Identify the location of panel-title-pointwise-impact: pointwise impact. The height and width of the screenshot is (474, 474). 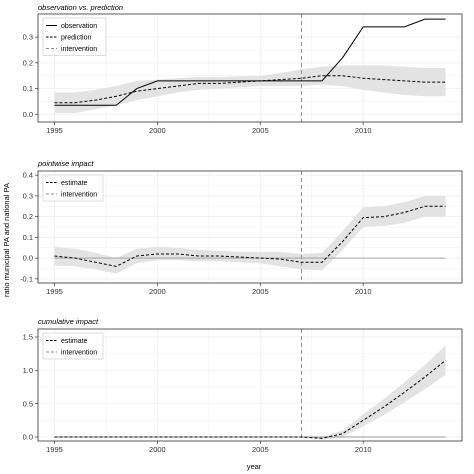
(65, 163).